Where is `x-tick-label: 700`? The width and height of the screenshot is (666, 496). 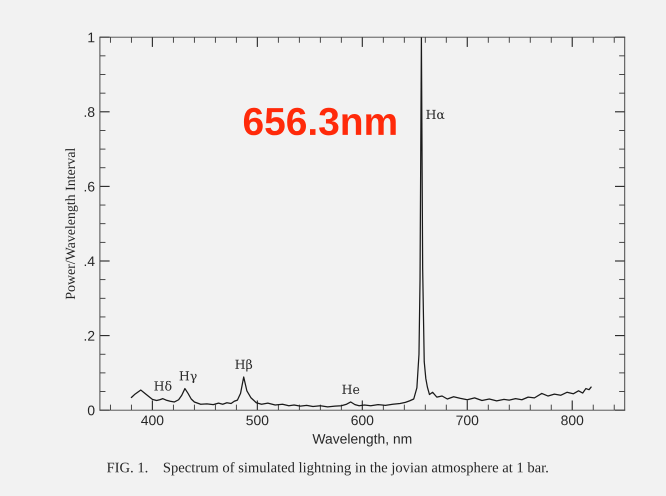 x-tick-label: 700 is located at coordinates (467, 420).